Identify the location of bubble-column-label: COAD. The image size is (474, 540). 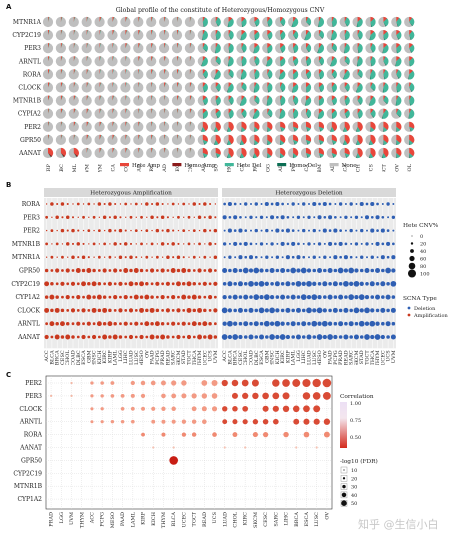
(74, 357).